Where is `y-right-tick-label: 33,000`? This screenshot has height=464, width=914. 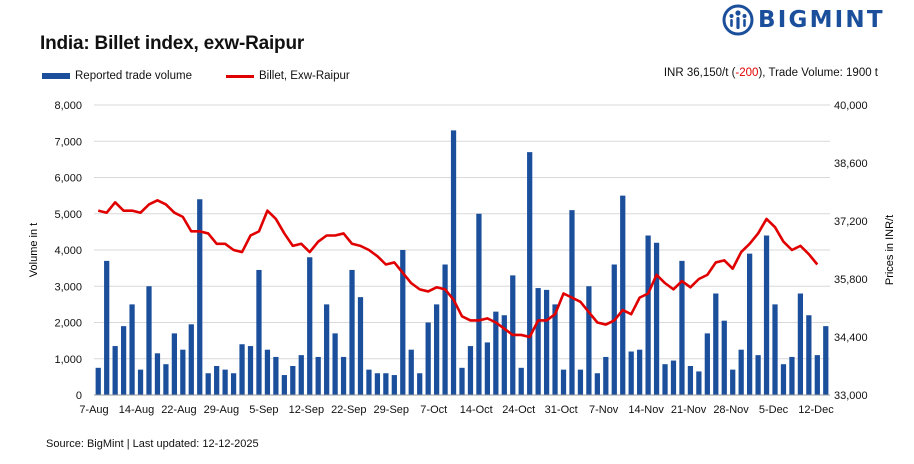
y-right-tick-label: 33,000 is located at coordinates (851, 396).